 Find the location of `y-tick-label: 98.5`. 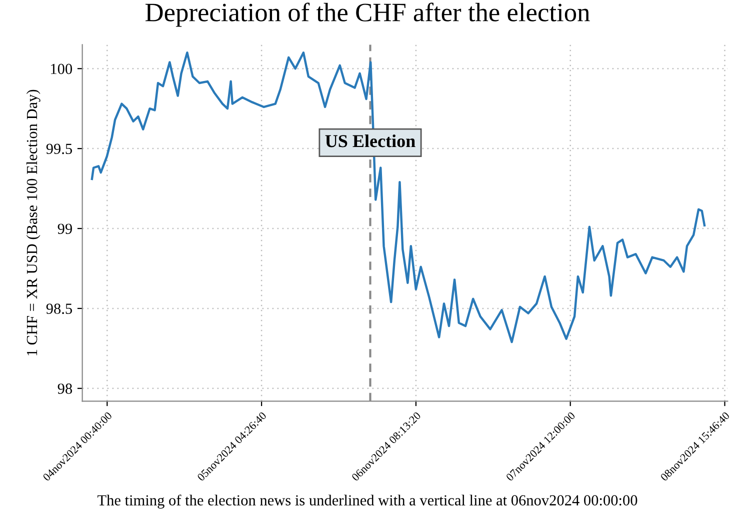

y-tick-label: 98.5 is located at coordinates (59, 309).